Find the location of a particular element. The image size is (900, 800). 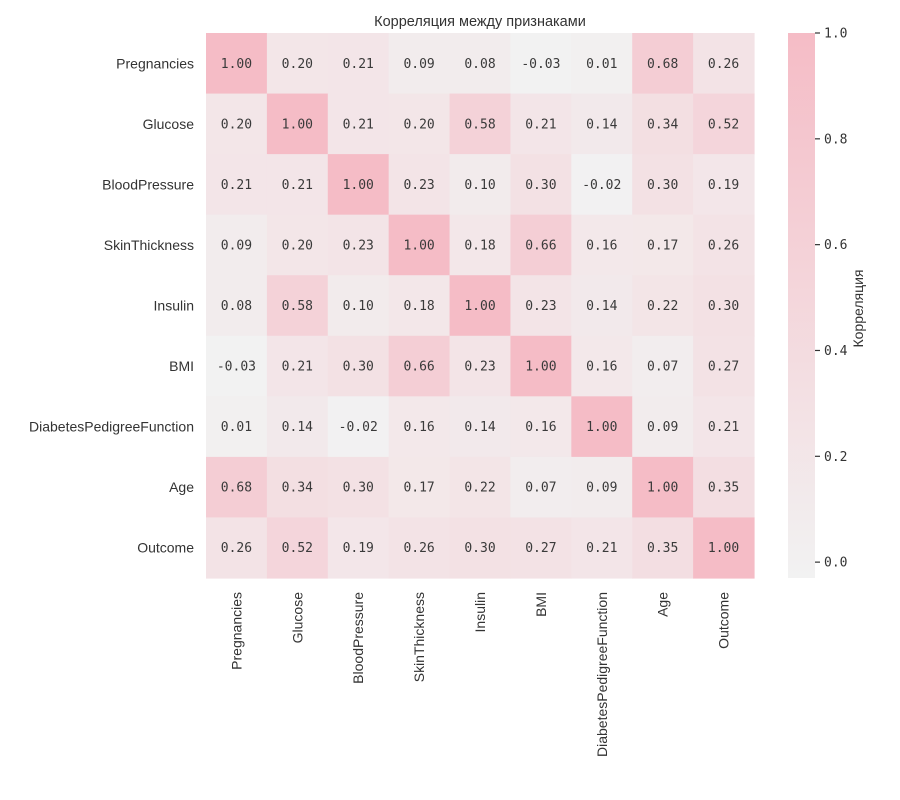

y-tick-label: Glucose is located at coordinates (169, 124).